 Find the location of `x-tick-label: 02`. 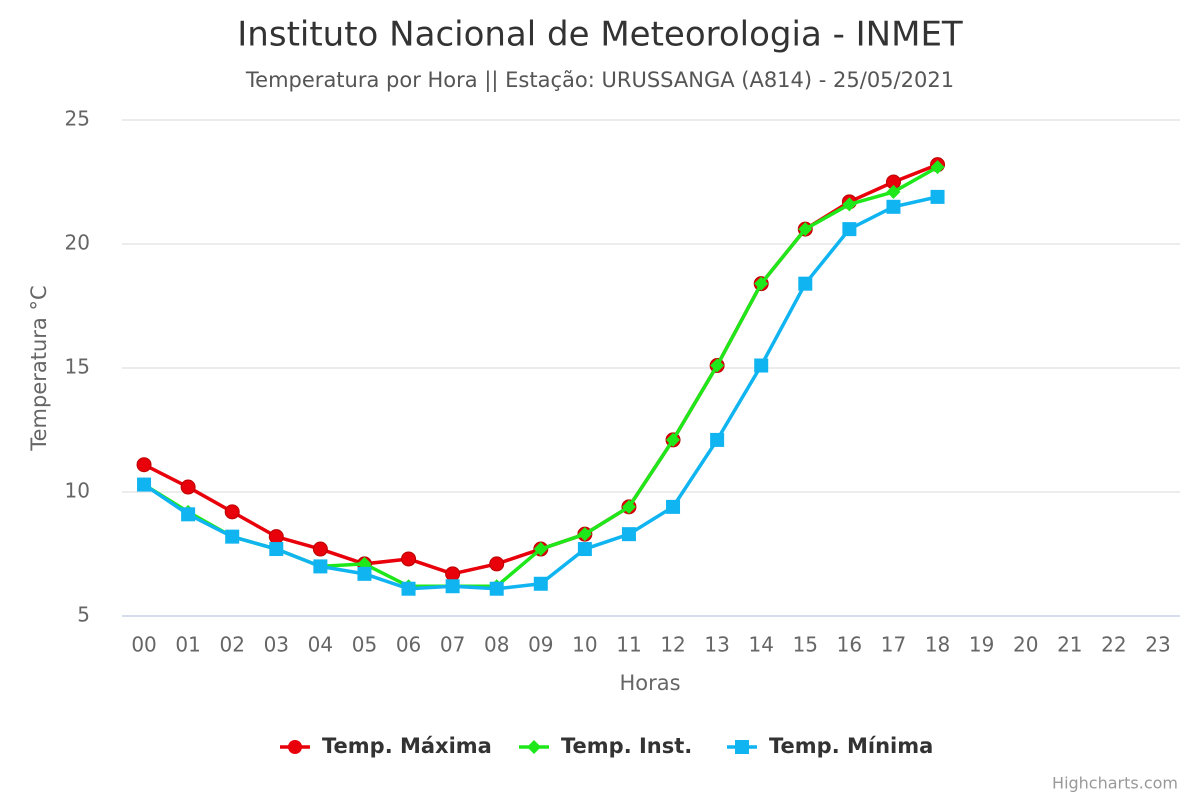

x-tick-label: 02 is located at coordinates (231, 645).